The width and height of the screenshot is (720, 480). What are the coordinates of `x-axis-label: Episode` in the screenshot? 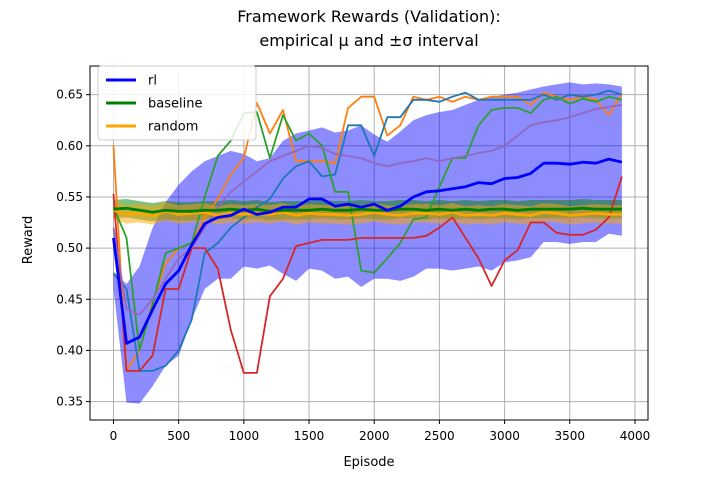 It's located at (368, 462).